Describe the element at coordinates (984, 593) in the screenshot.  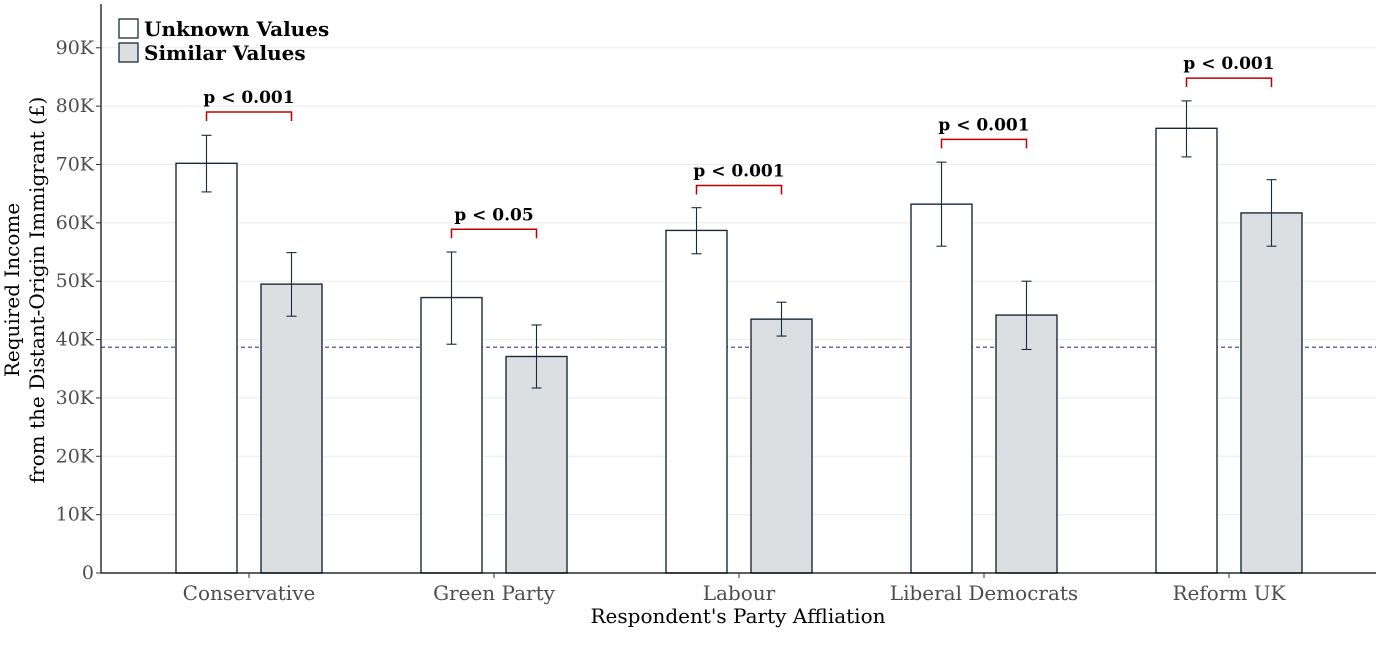
I see `x-tick-label: Liberal Democrats` at that location.